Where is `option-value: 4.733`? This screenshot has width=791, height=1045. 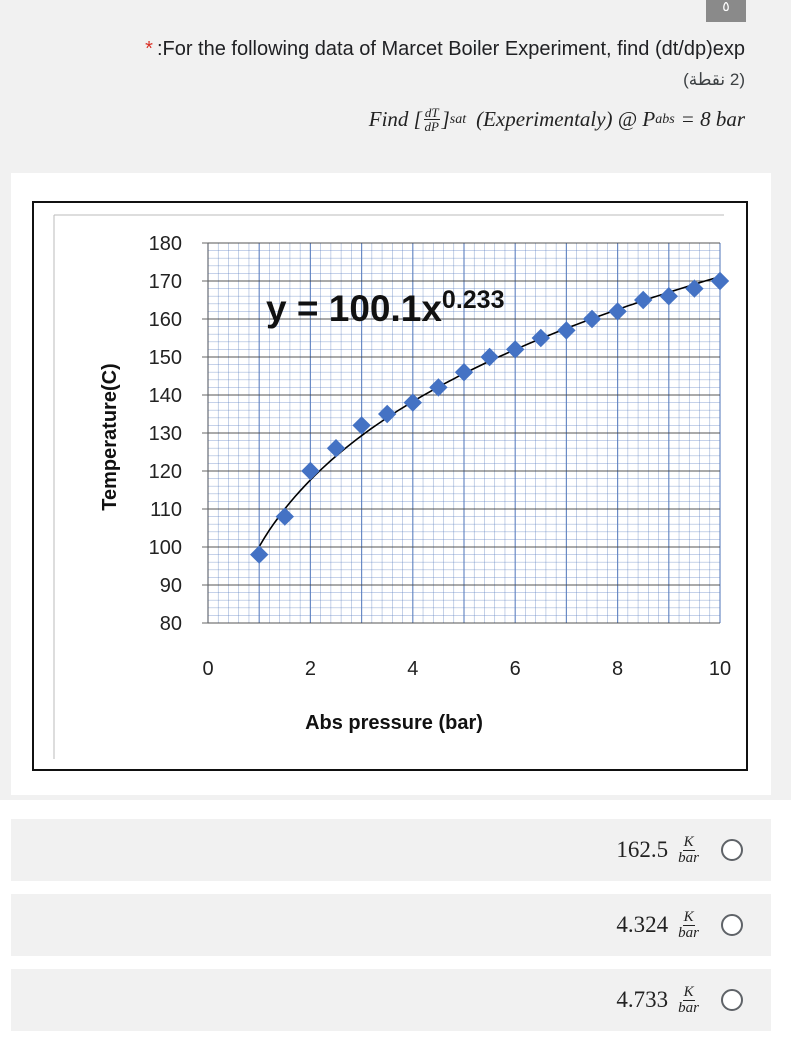
option-value: 4.733 is located at coordinates (642, 999).